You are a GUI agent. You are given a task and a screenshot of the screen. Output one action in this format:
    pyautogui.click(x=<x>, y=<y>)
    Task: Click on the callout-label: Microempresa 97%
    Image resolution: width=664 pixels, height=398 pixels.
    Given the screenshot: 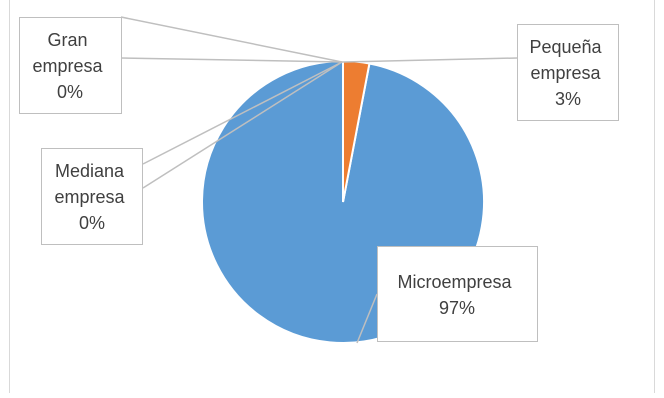 What is the action you would take?
    pyautogui.click(x=456, y=295)
    